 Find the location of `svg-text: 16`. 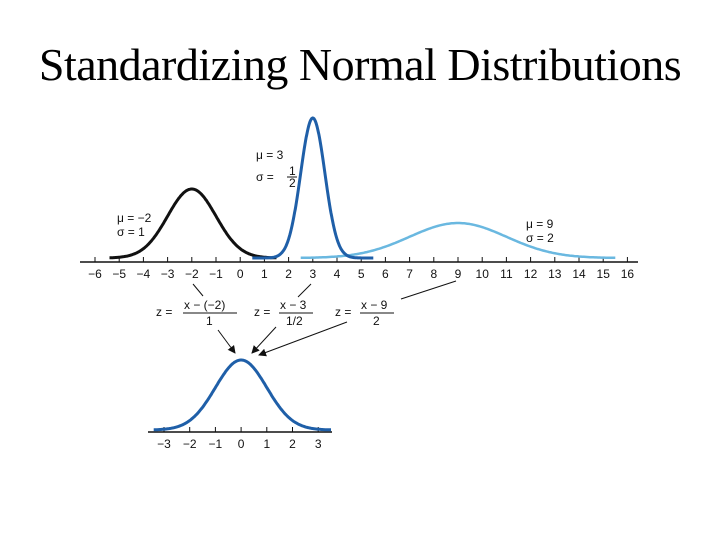

svg-text: 16 is located at coordinates (628, 274).